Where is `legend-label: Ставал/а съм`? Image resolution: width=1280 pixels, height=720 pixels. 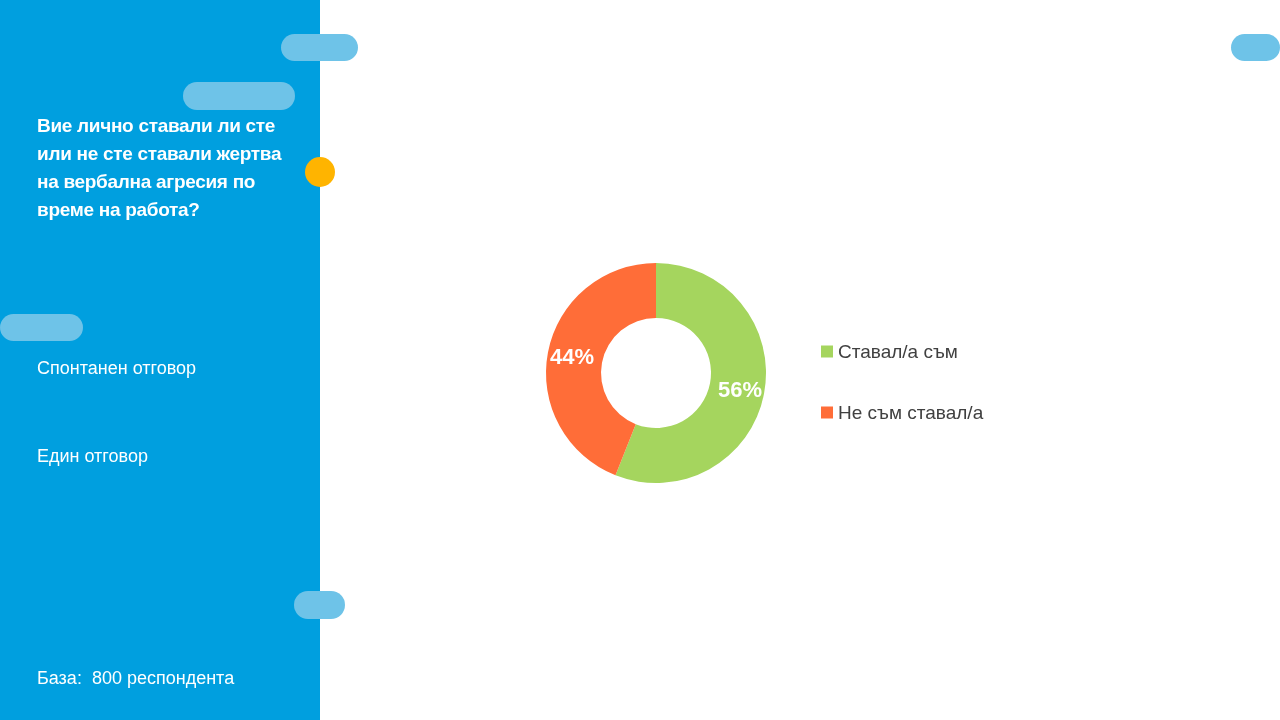 legend-label: Ставал/а съм is located at coordinates (898, 351).